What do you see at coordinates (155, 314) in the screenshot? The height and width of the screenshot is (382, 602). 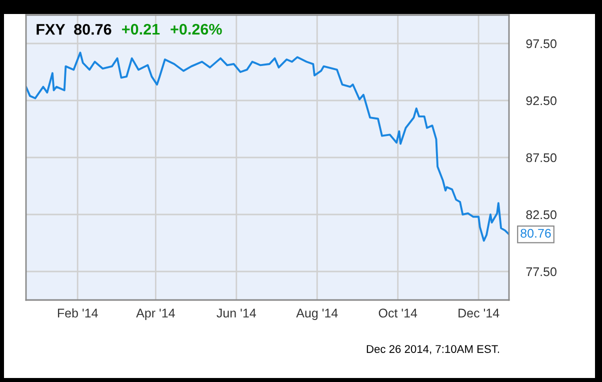 I see `x-tick-label: Apr '14` at bounding box center [155, 314].